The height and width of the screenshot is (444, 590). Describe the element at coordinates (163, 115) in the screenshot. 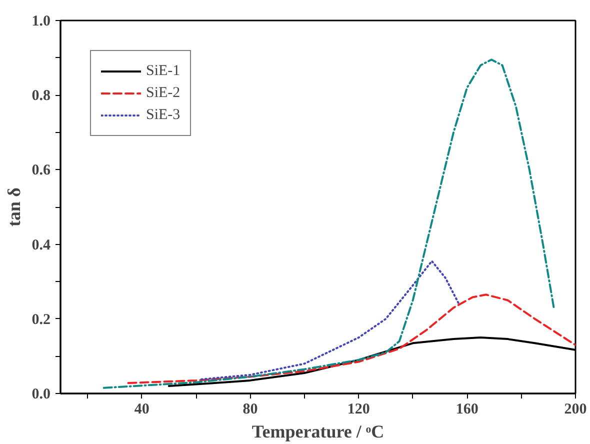

I see `legend-label: SiE-3` at that location.